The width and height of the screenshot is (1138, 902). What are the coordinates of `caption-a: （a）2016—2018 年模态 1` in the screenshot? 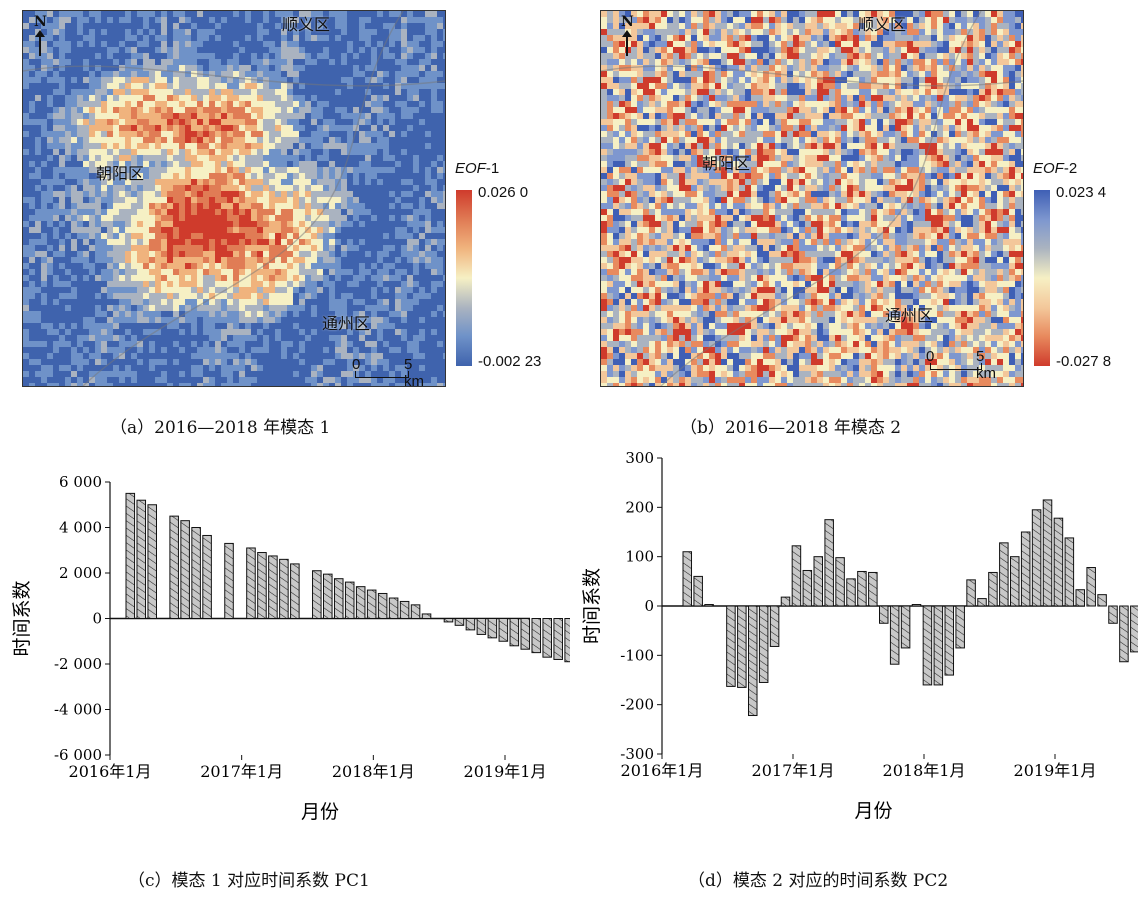 It's located at (220, 428).